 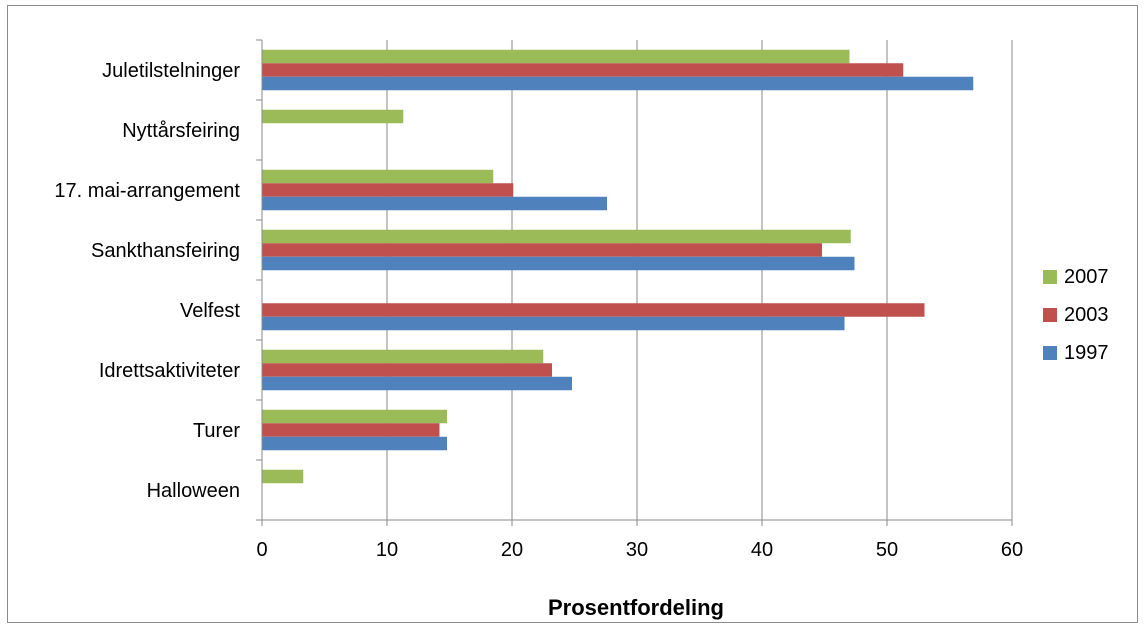 I want to click on x-axis-title: Prosentfordeling, so click(x=636, y=607).